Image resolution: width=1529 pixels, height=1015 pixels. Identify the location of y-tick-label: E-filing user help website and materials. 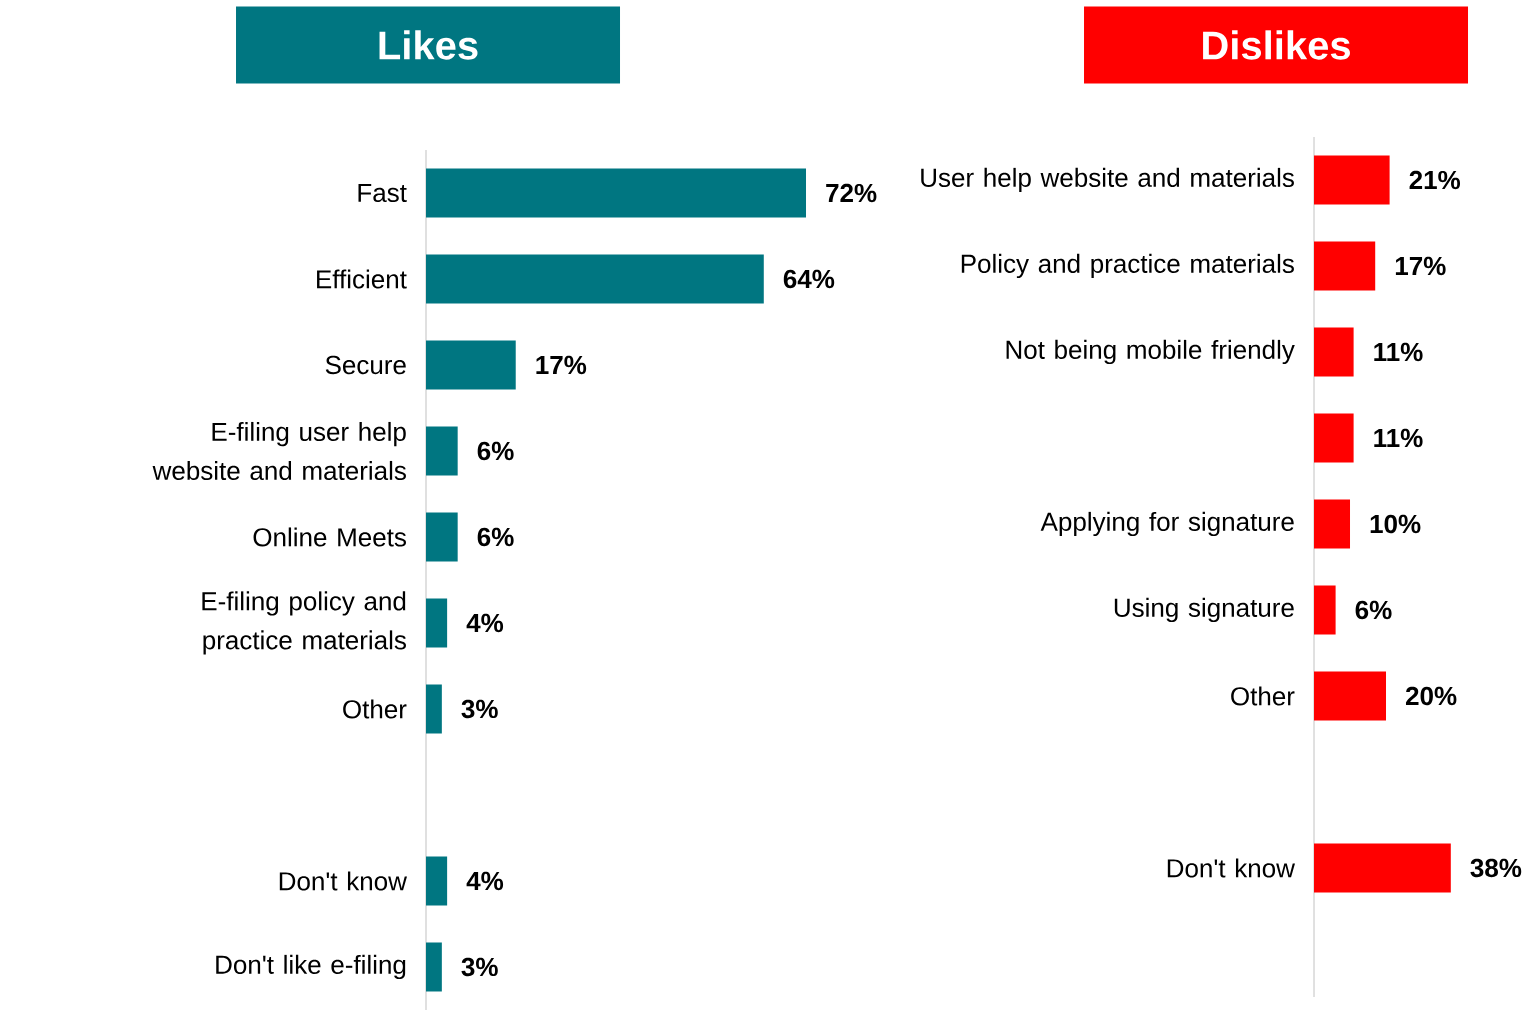
(279, 451).